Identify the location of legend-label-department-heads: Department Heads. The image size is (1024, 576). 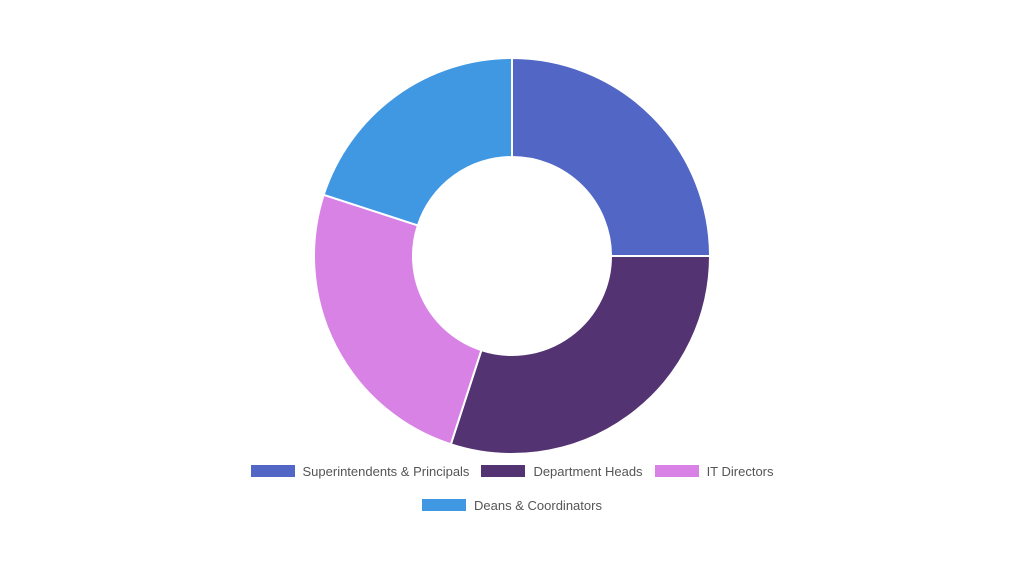
(588, 471).